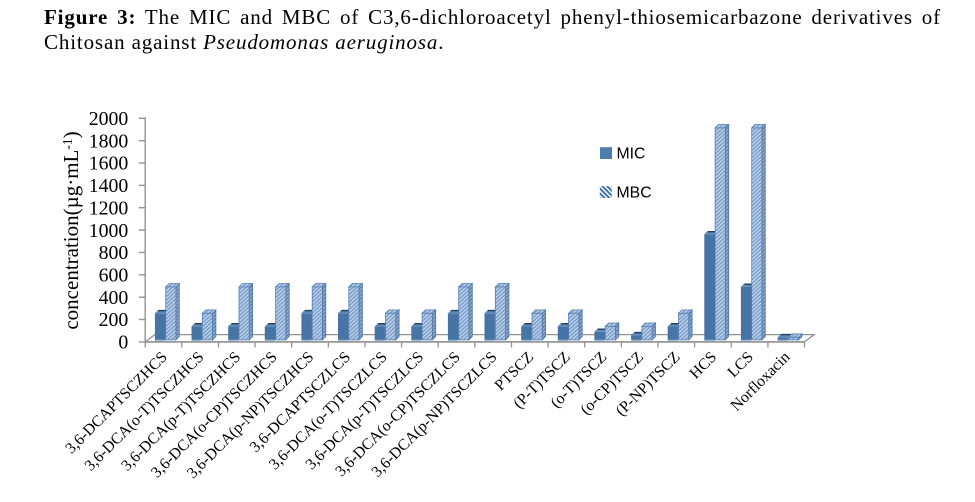 This screenshot has width=975, height=502. Describe the element at coordinates (109, 208) in the screenshot. I see `svg-text: 1200` at that location.